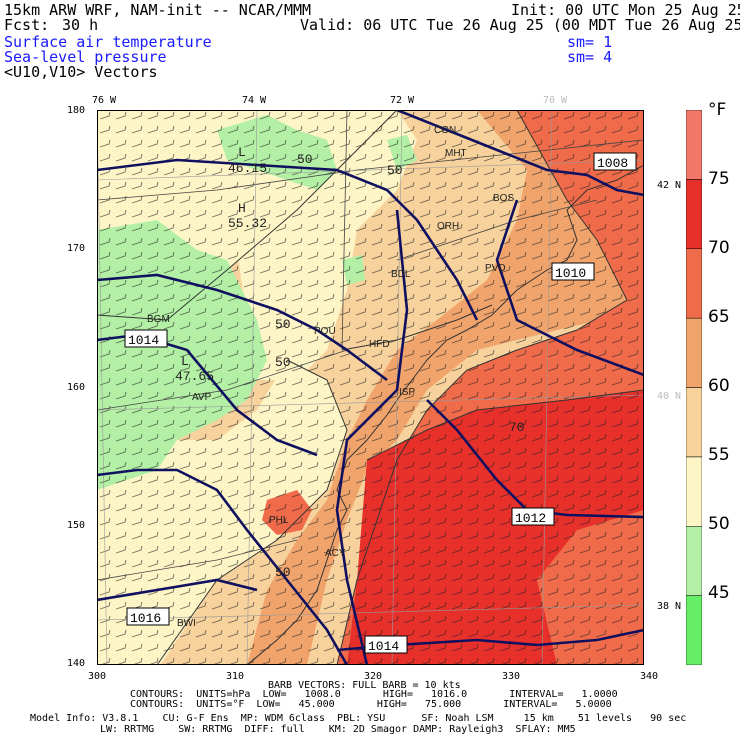 This screenshot has width=740, height=740. Describe the element at coordinates (719, 179) in the screenshot. I see `colorbar-label: 75` at that location.